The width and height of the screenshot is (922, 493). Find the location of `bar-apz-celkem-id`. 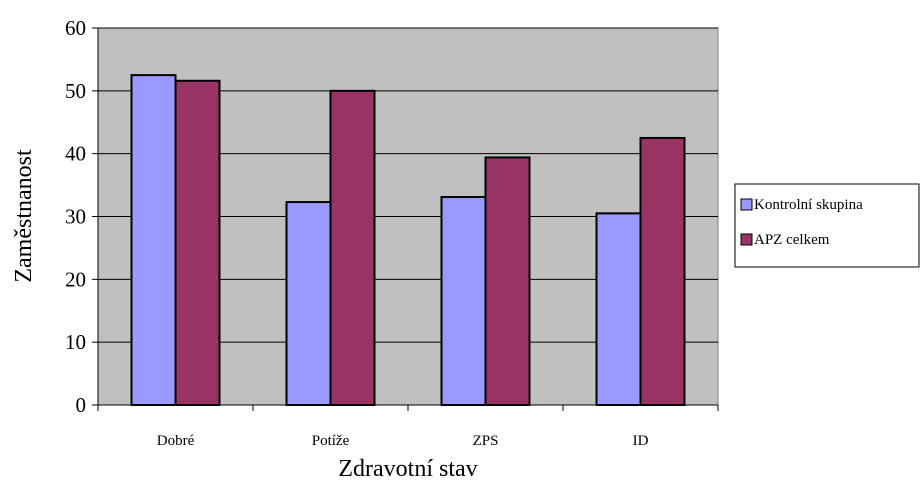

bar-apz-celkem-id is located at coordinates (662, 271).